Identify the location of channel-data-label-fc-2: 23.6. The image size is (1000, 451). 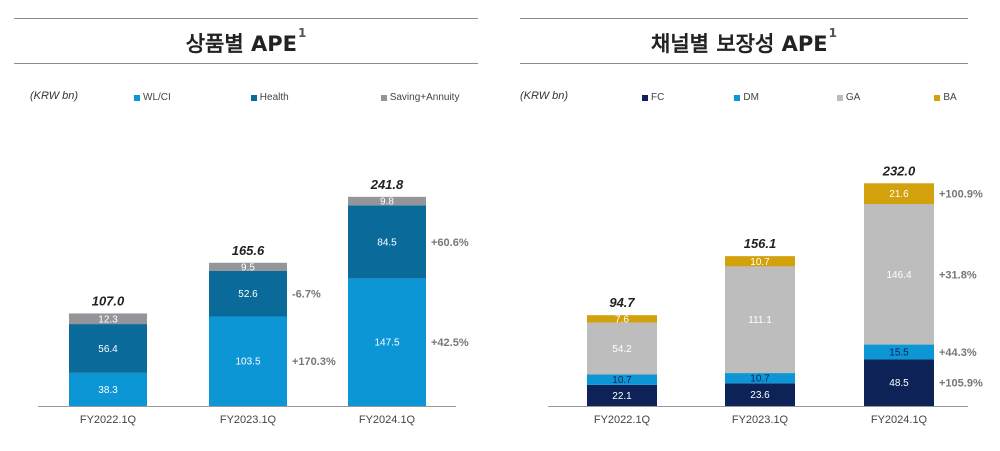
(760, 395).